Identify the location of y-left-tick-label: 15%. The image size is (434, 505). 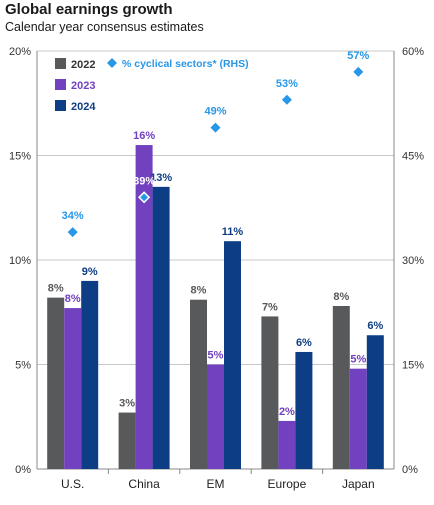
(20, 157).